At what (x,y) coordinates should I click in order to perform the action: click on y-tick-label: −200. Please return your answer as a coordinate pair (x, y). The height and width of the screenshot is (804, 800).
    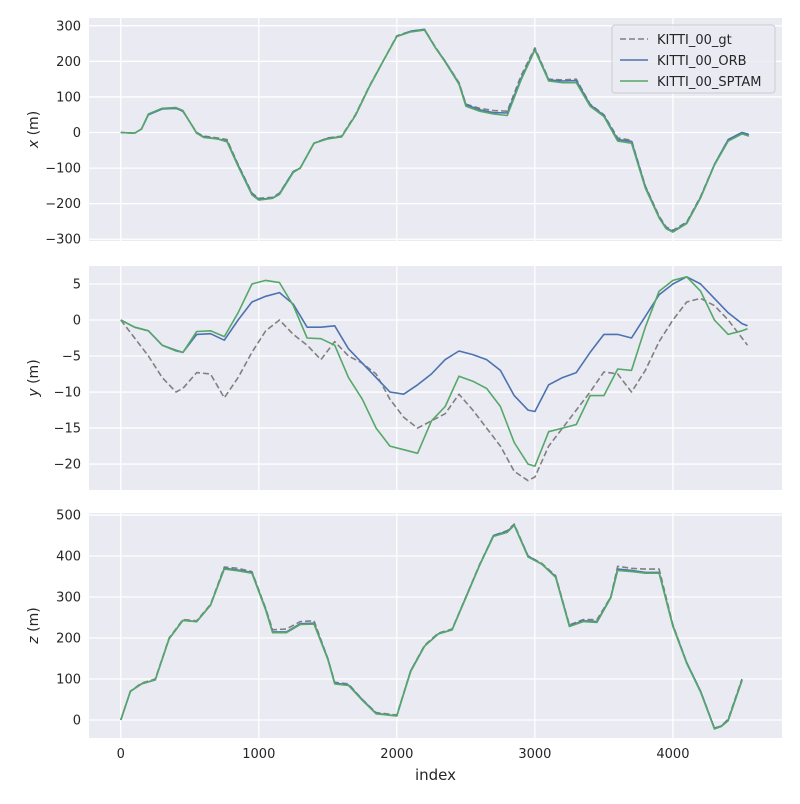
    Looking at the image, I should click on (63, 204).